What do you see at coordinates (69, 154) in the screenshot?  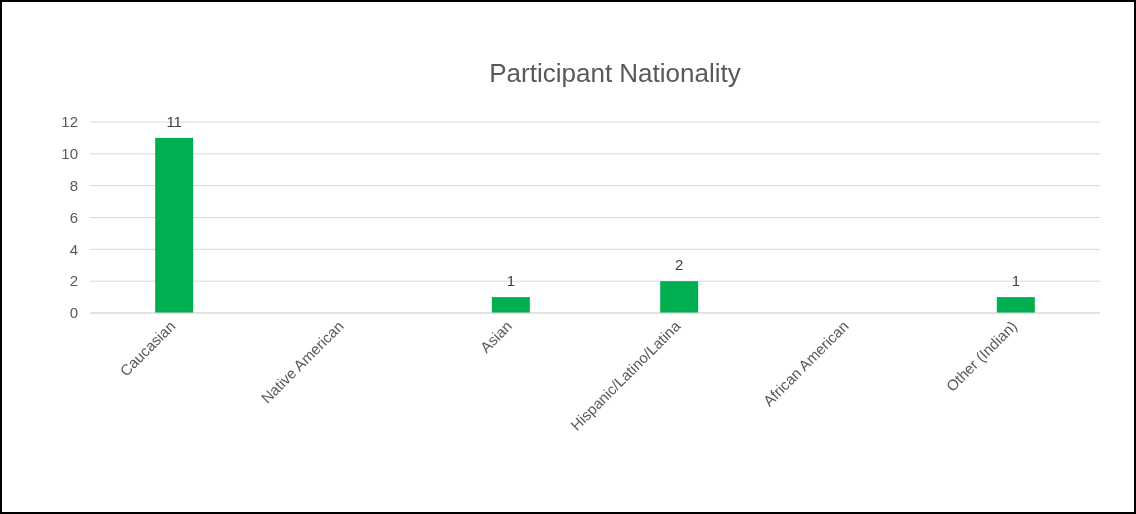 I see `y-tick-label: 10` at bounding box center [69, 154].